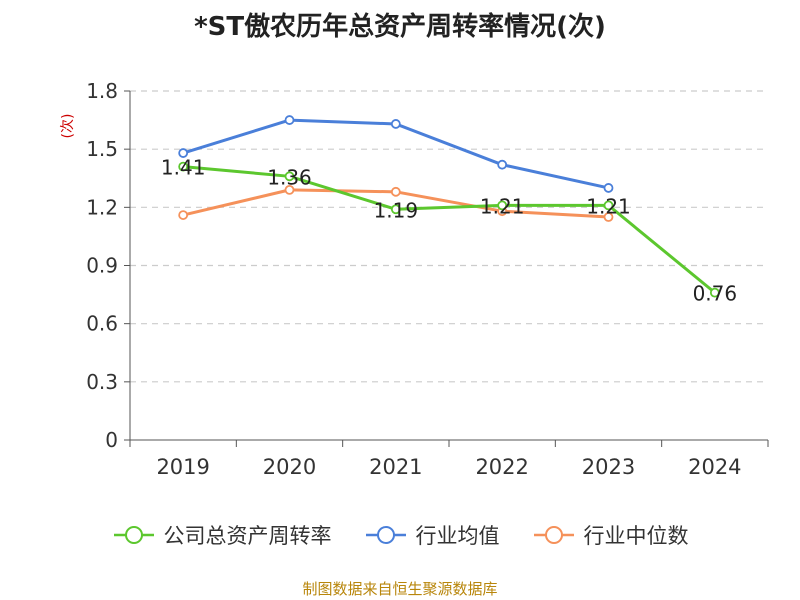 This screenshot has width=800, height=600. I want to click on y-tick-label: 0, so click(111, 440).